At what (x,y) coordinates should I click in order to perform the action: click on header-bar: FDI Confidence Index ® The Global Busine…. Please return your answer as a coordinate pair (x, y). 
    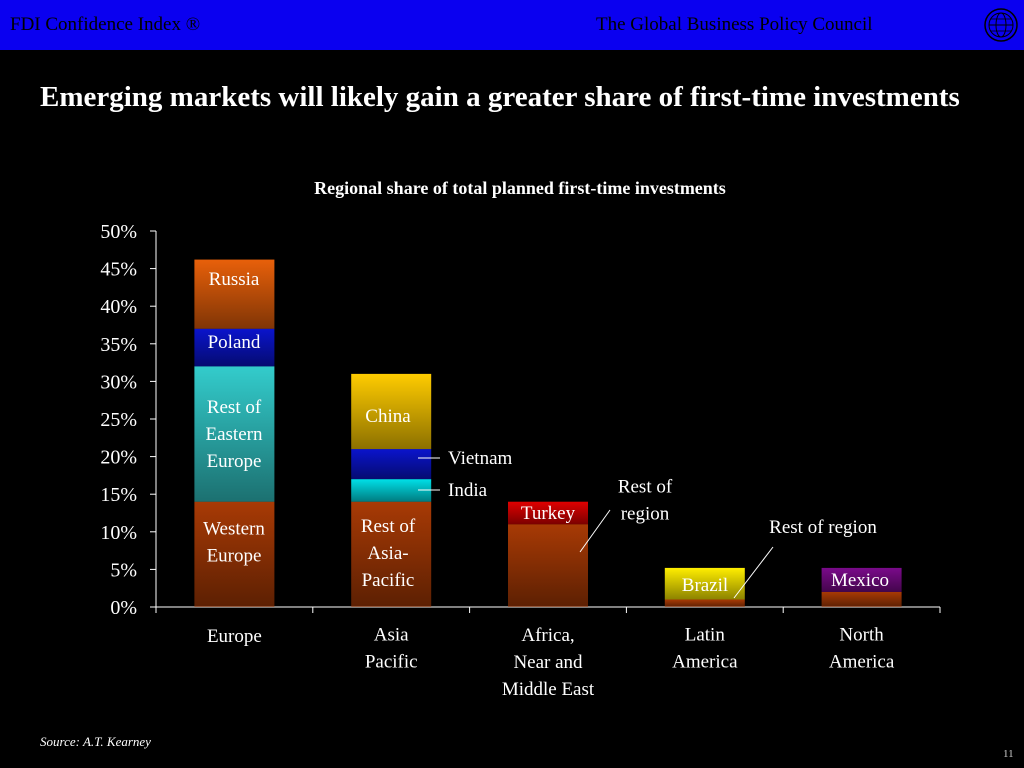
    Looking at the image, I should click on (512, 25).